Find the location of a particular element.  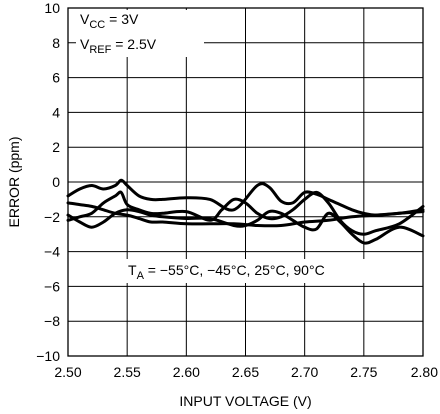

x-tick-label: 2.60 is located at coordinates (186, 372).